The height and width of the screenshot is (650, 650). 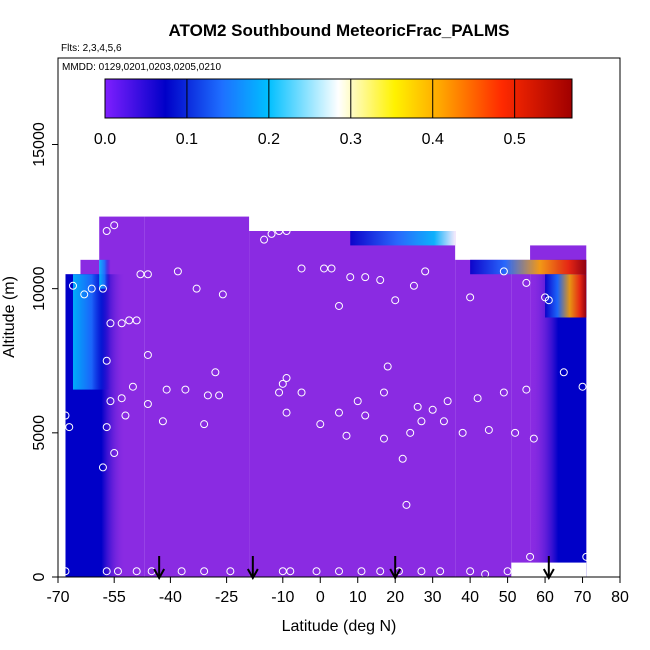 I want to click on x-axis-label: Latitude (deg N), so click(x=339, y=626).